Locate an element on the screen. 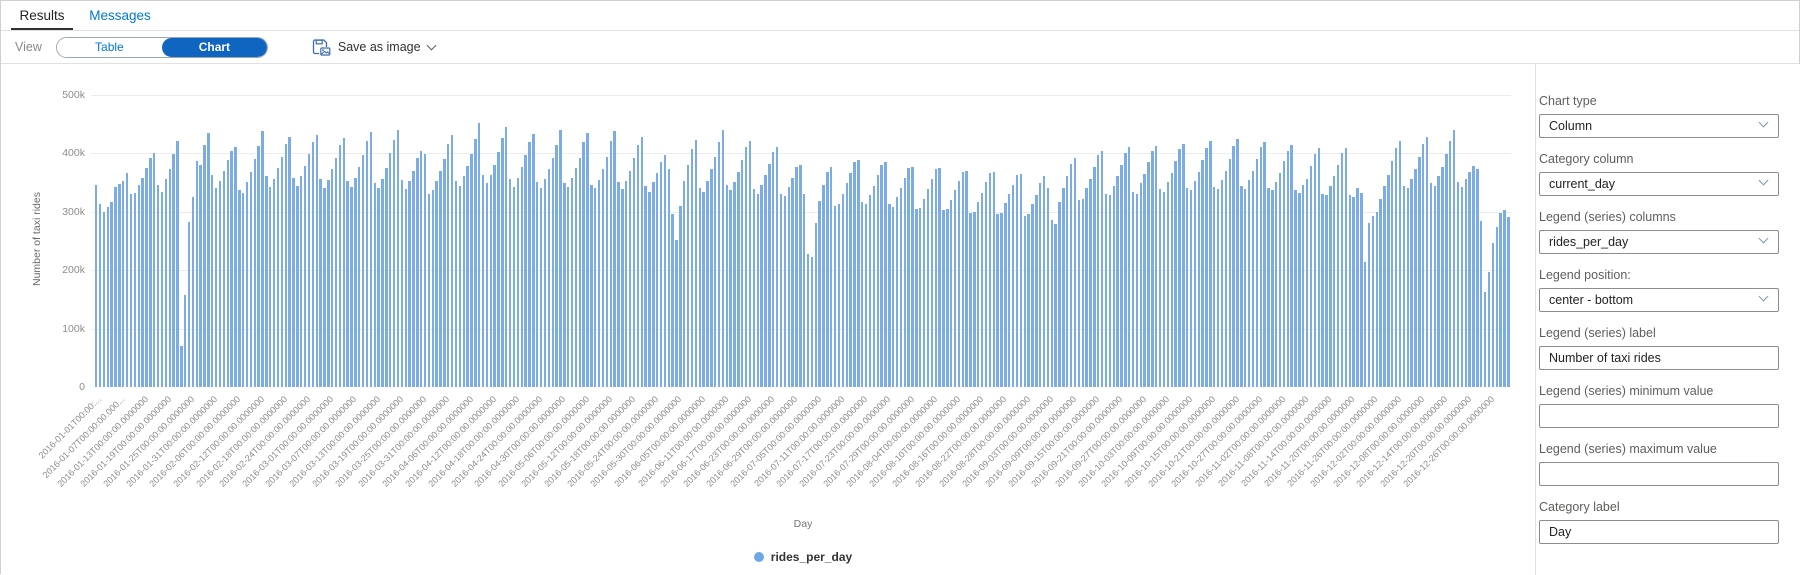 This screenshot has width=1800, height=575. tab-messages: Messages is located at coordinates (120, 15).